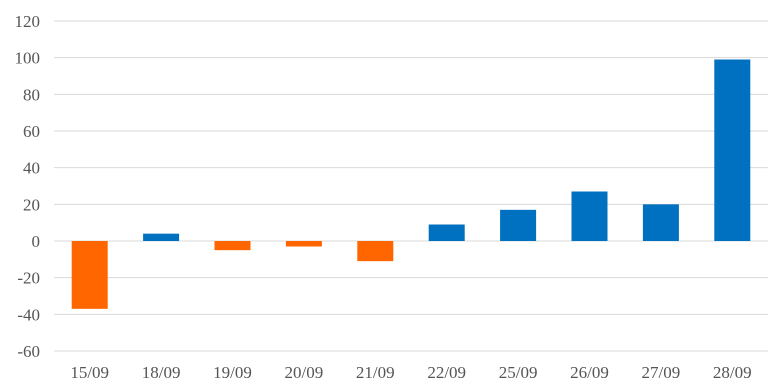 The height and width of the screenshot is (385, 768). What do you see at coordinates (304, 372) in the screenshot?
I see `x-tick-label: 20/09` at bounding box center [304, 372].